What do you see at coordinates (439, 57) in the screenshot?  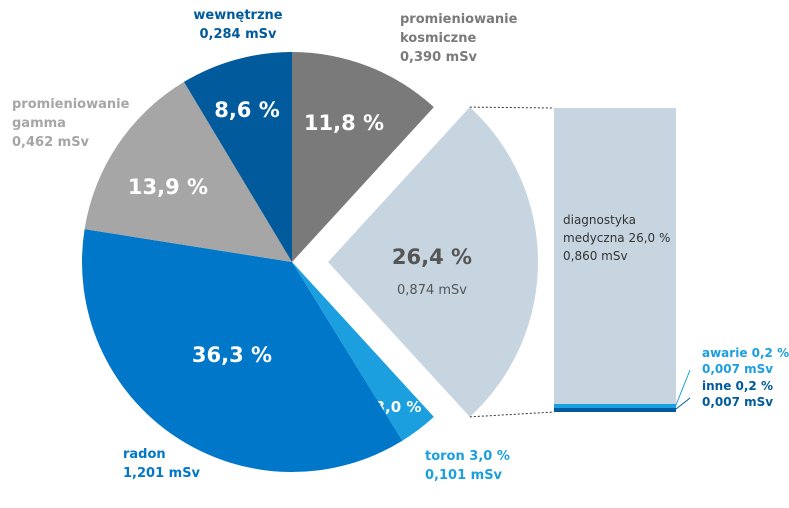 I see `ext-label-cosmic-line: 0,390 mSv` at bounding box center [439, 57].